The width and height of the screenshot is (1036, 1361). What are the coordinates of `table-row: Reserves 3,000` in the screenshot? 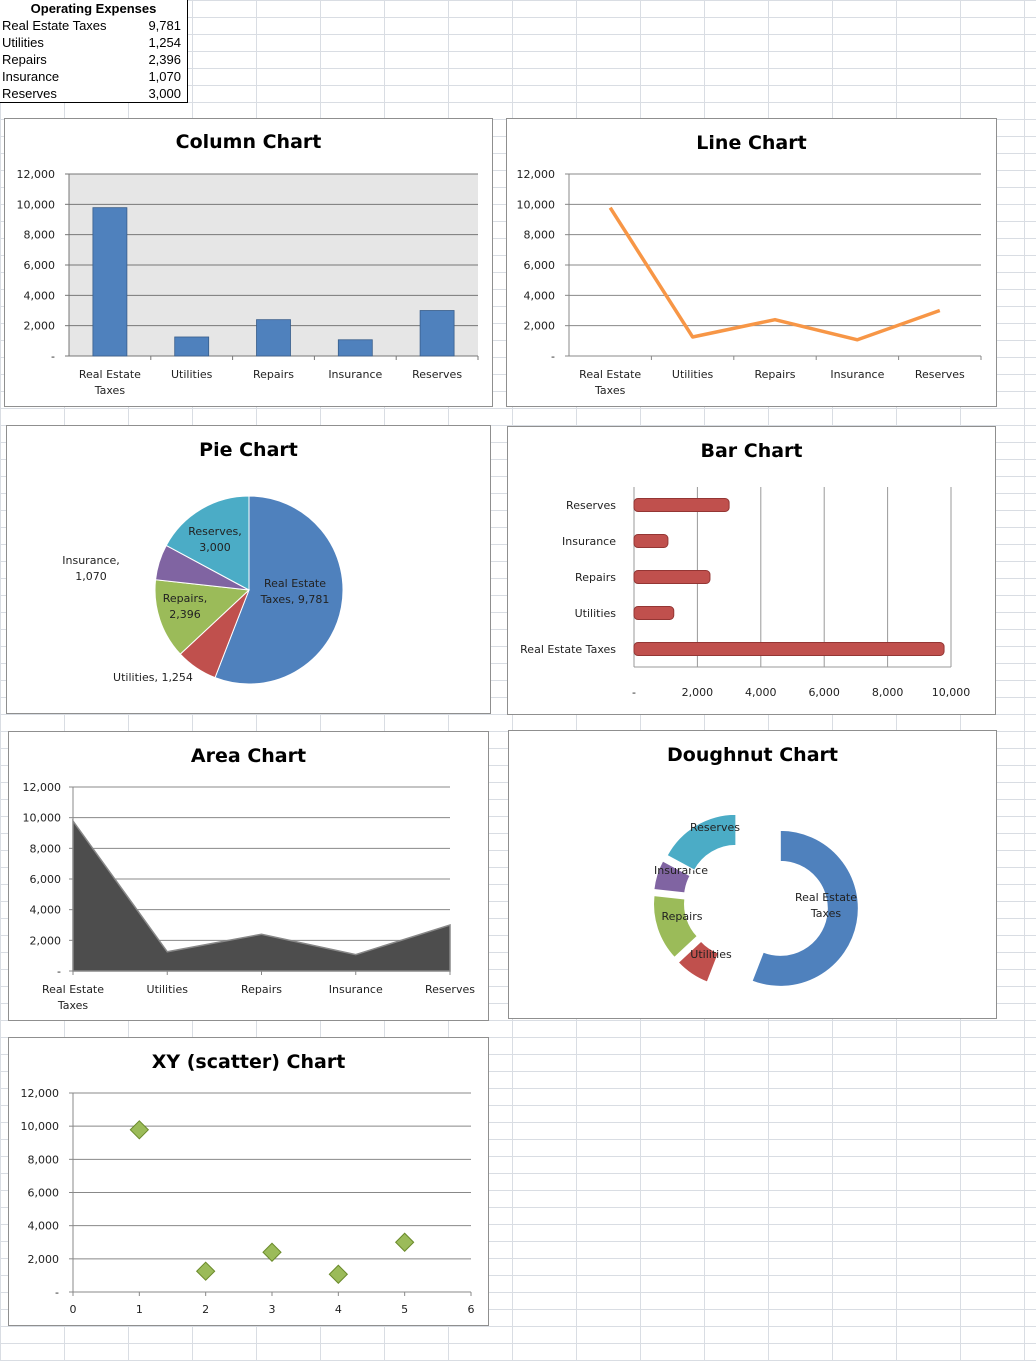 It's located at (93, 93).